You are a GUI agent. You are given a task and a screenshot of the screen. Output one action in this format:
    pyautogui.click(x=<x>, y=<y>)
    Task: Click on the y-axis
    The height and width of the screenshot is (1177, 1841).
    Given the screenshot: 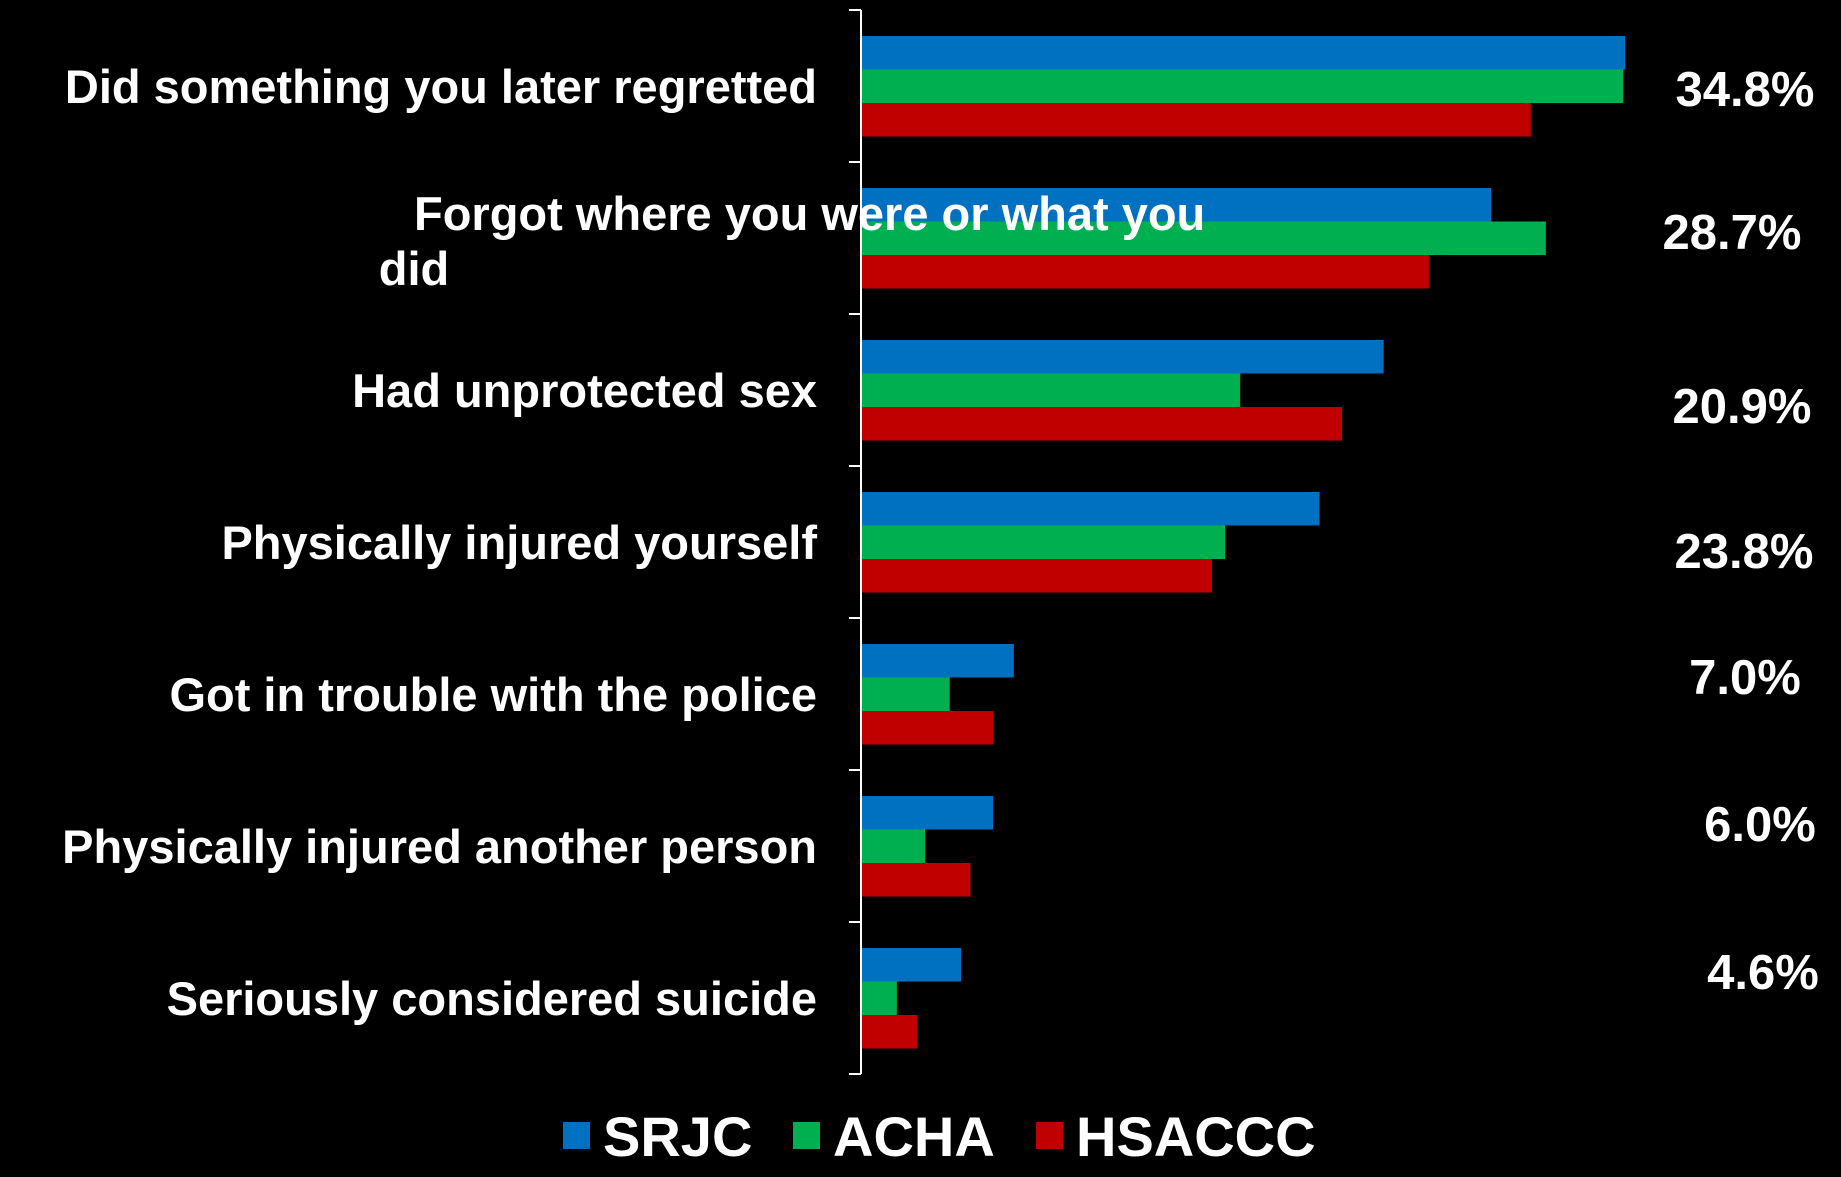 What is the action you would take?
    pyautogui.click(x=855, y=542)
    